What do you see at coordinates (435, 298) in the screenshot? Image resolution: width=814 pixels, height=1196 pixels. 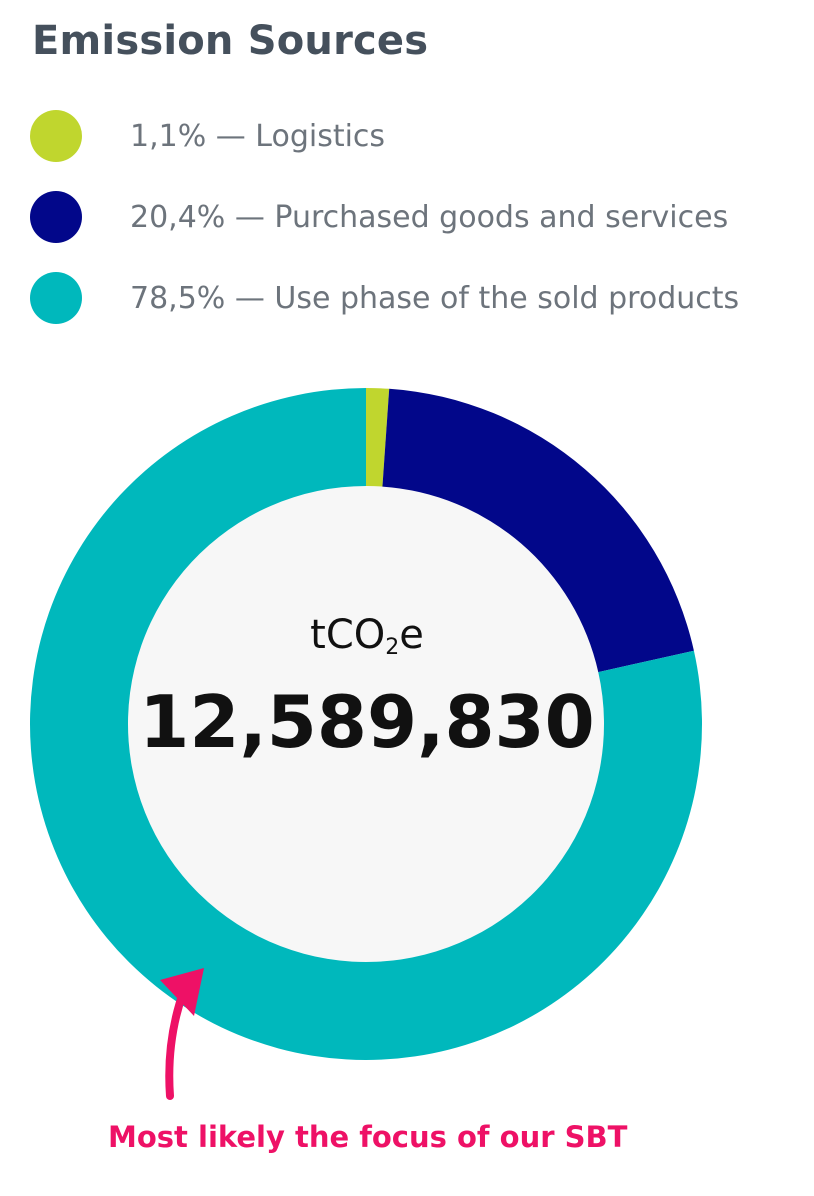 I see `legend-label: 78,5% — Use phase of the sold products` at bounding box center [435, 298].